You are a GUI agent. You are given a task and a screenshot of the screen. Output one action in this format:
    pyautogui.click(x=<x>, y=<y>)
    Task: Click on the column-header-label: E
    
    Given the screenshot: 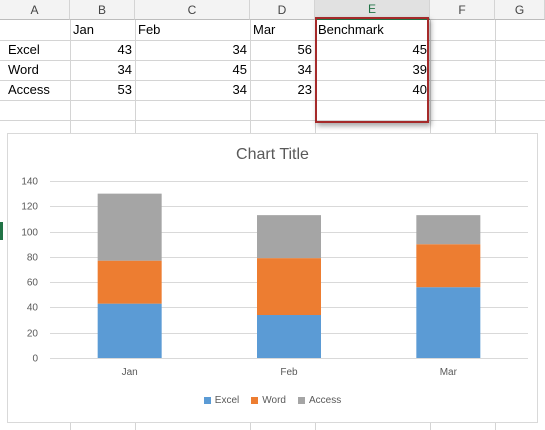 What is the action you would take?
    pyautogui.click(x=371, y=9)
    